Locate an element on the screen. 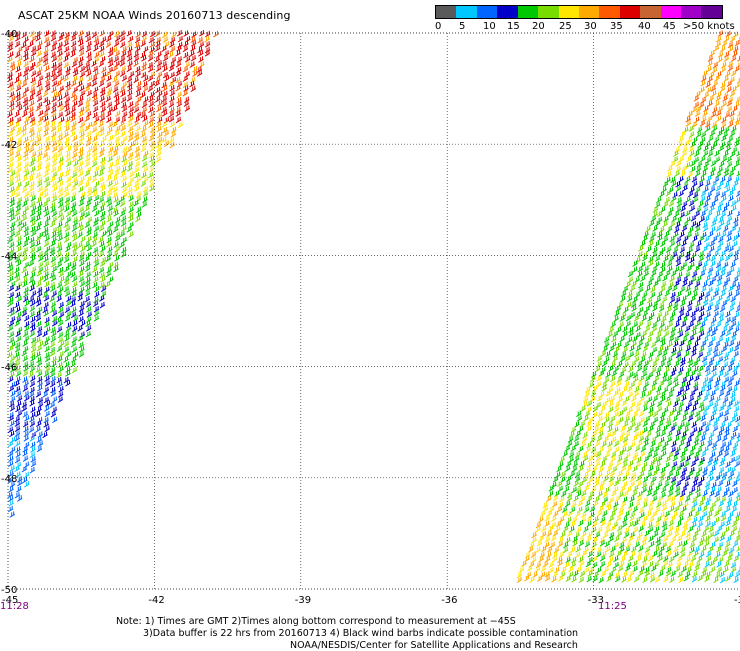 This screenshot has height=651, width=740. longitude-label: -45 is located at coordinates (10, 600).